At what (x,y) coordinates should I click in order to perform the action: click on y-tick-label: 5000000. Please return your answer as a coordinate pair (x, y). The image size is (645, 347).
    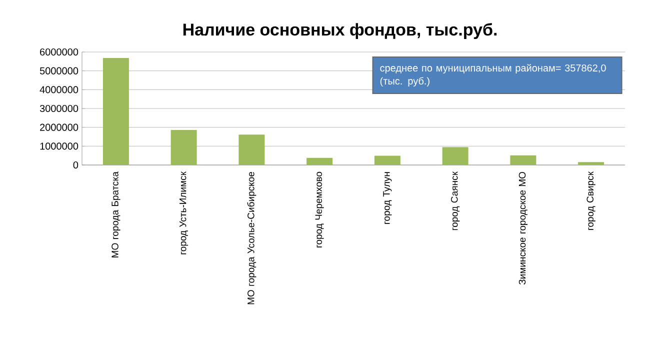
    Looking at the image, I should click on (59, 70).